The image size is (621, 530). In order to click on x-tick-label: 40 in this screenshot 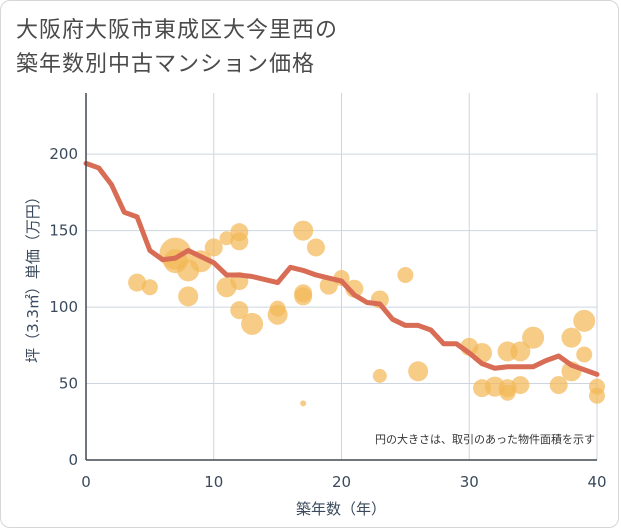, I will do `click(596, 482)`.